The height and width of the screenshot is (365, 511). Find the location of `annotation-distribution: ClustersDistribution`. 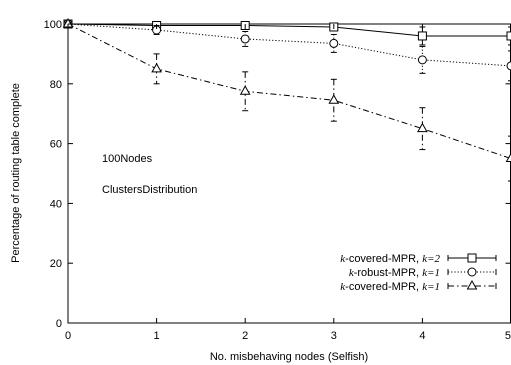

annotation-distribution: ClustersDistribution is located at coordinates (149, 190).